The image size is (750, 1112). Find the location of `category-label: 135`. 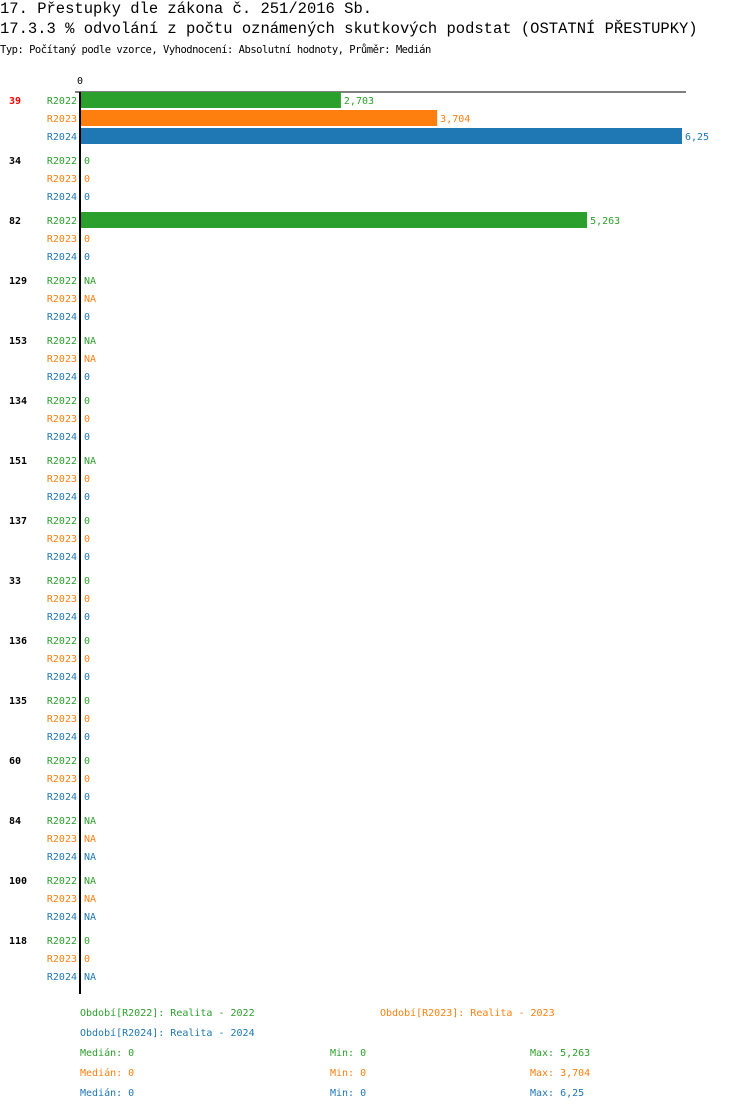

category-label: 135 is located at coordinates (18, 701).